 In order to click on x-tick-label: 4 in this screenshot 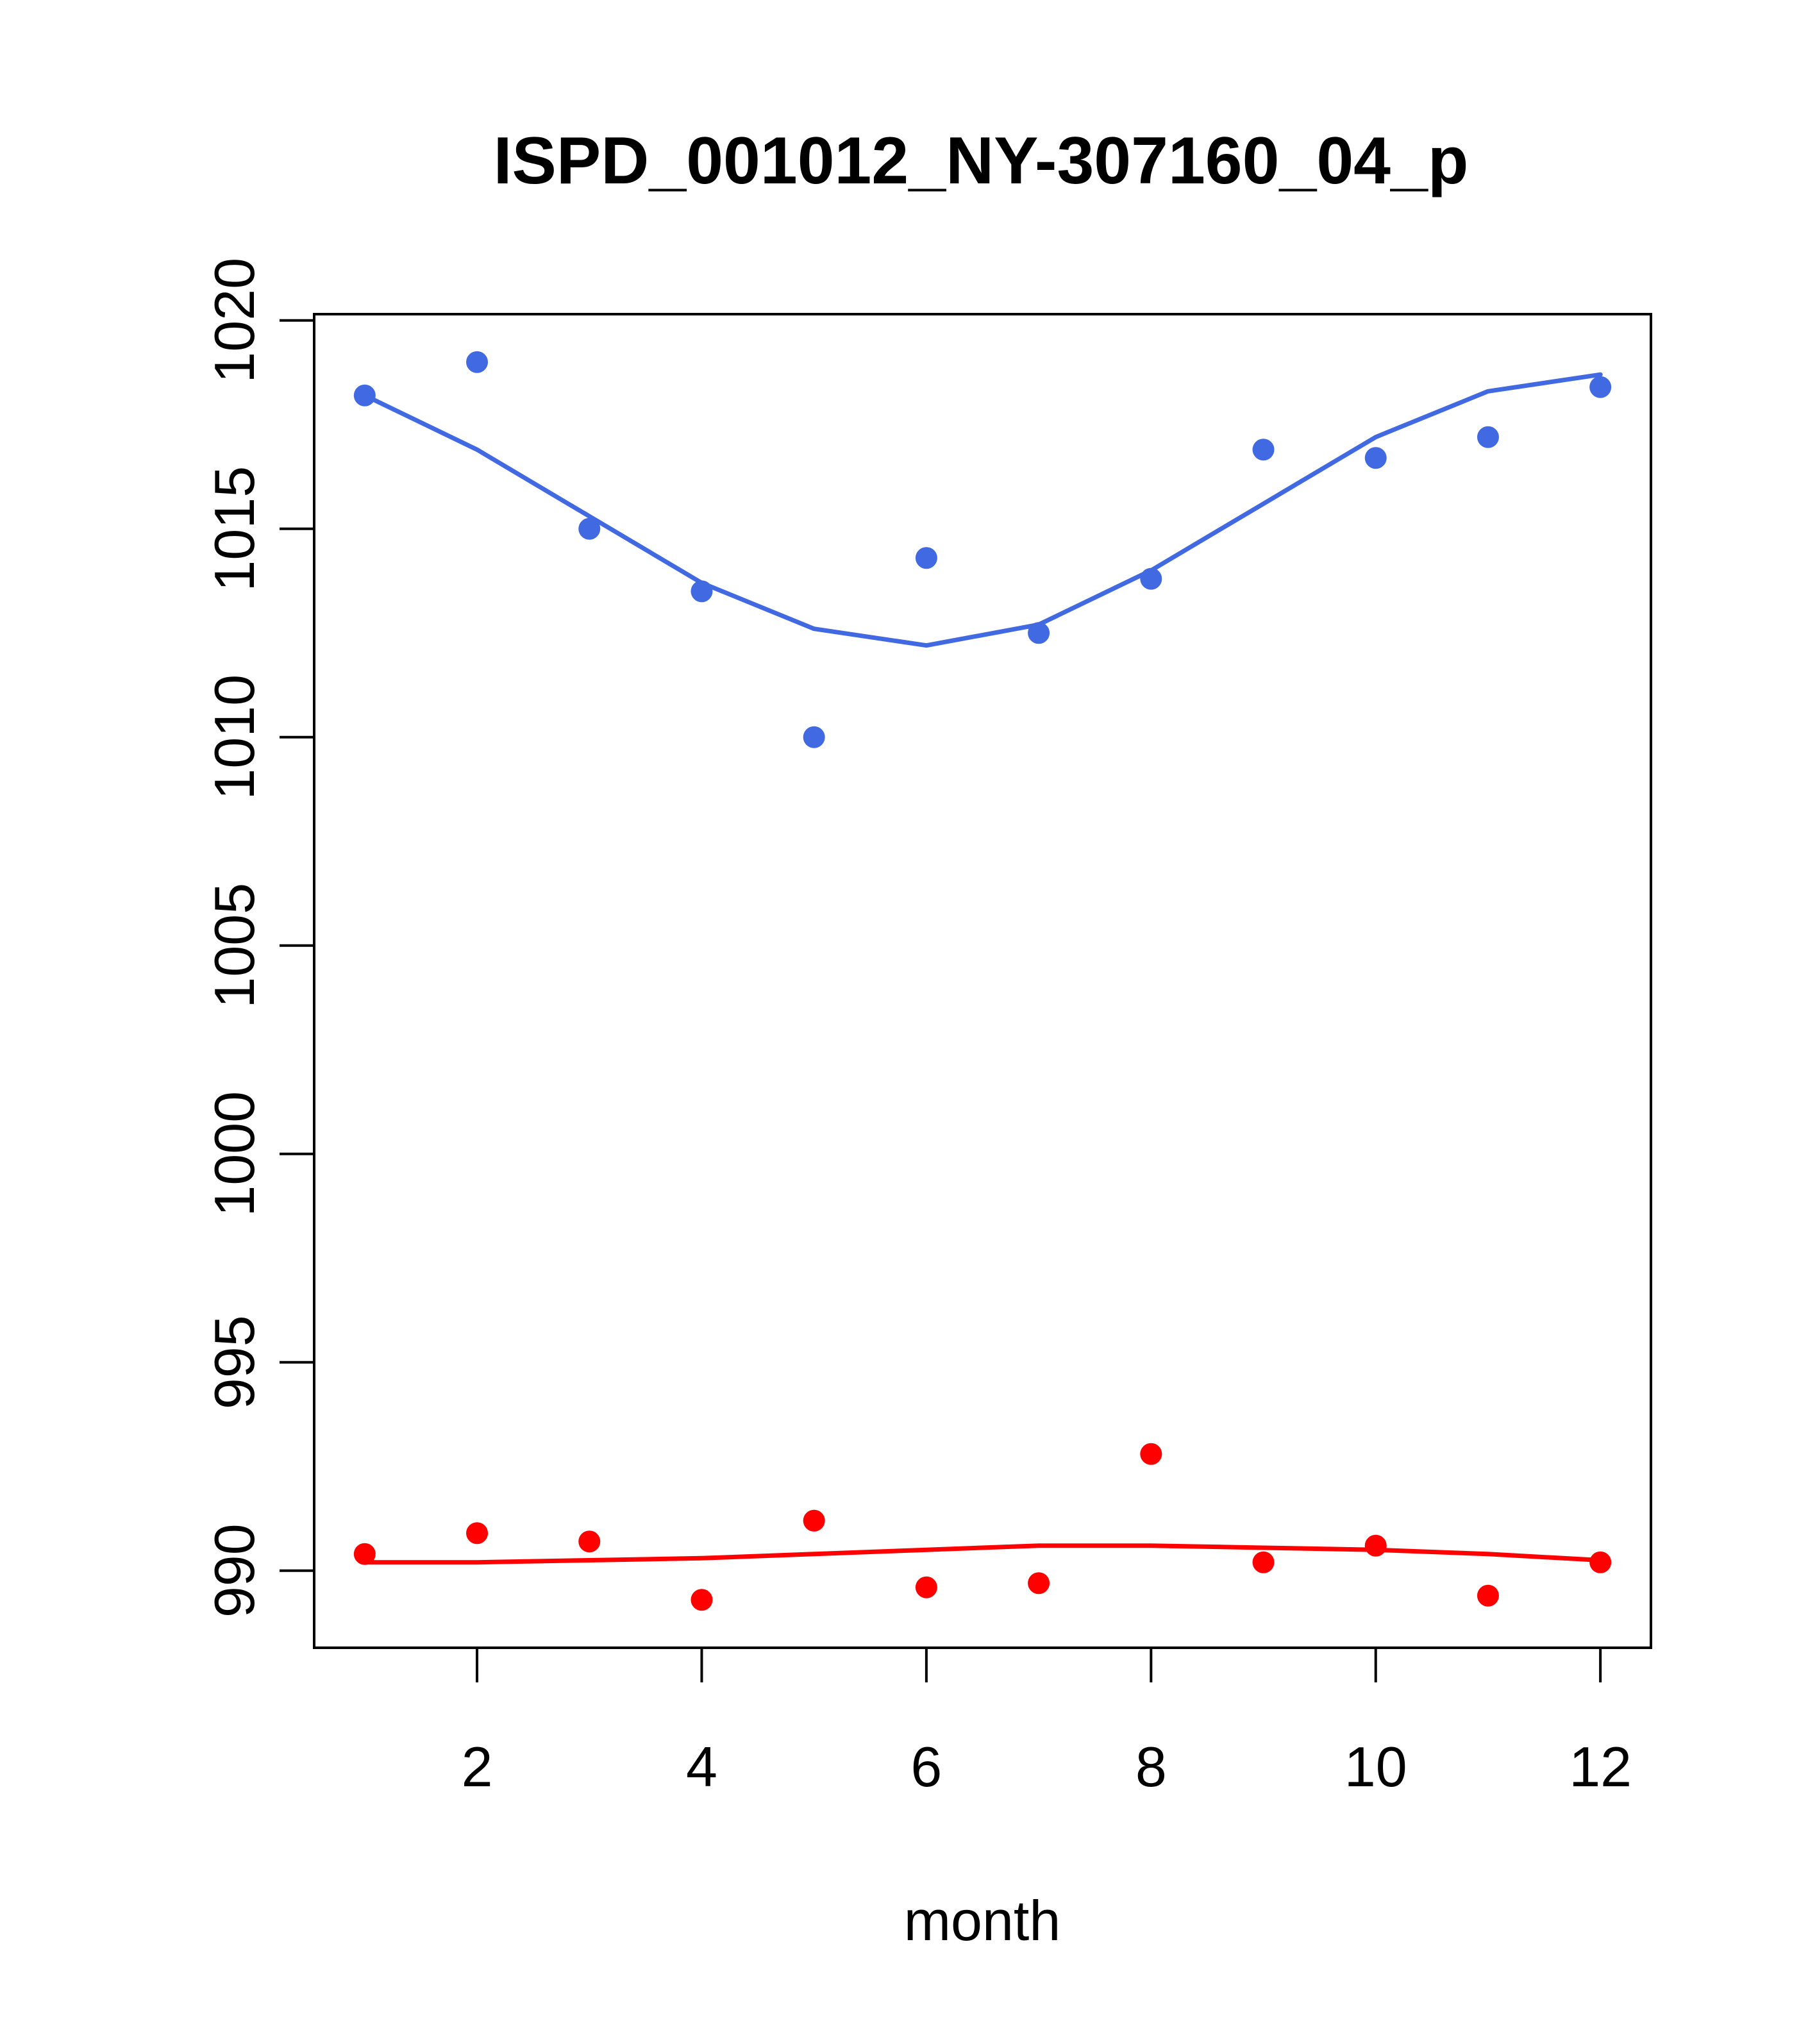, I will do `click(701, 1766)`.